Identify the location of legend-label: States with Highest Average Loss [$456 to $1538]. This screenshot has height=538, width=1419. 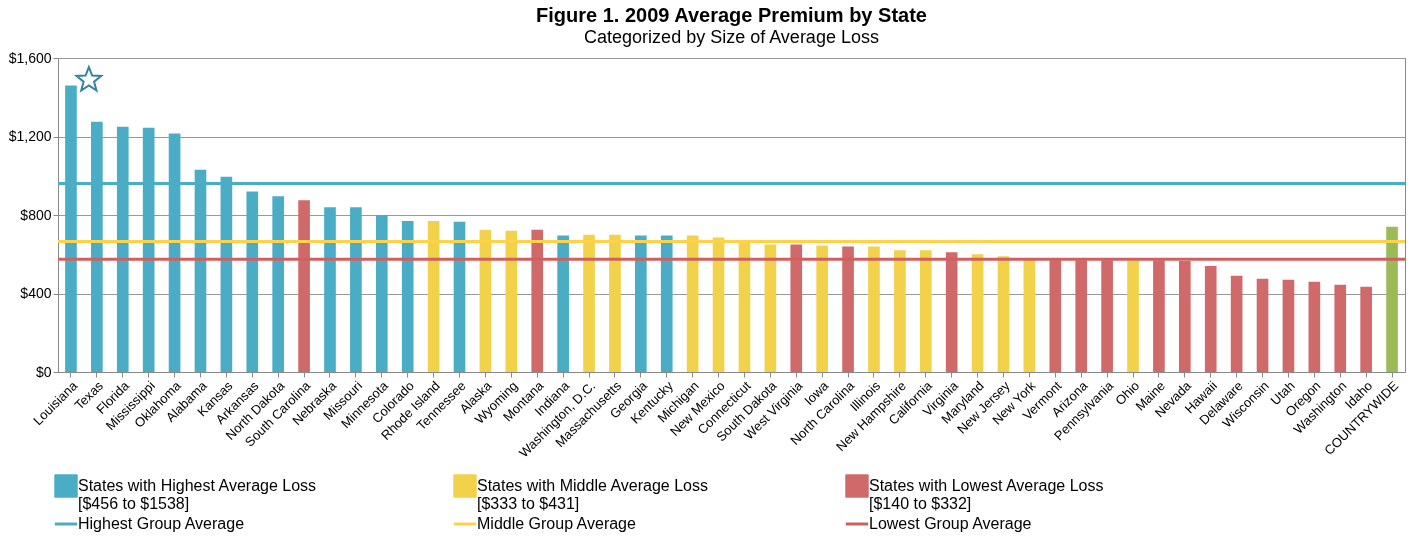
(197, 494).